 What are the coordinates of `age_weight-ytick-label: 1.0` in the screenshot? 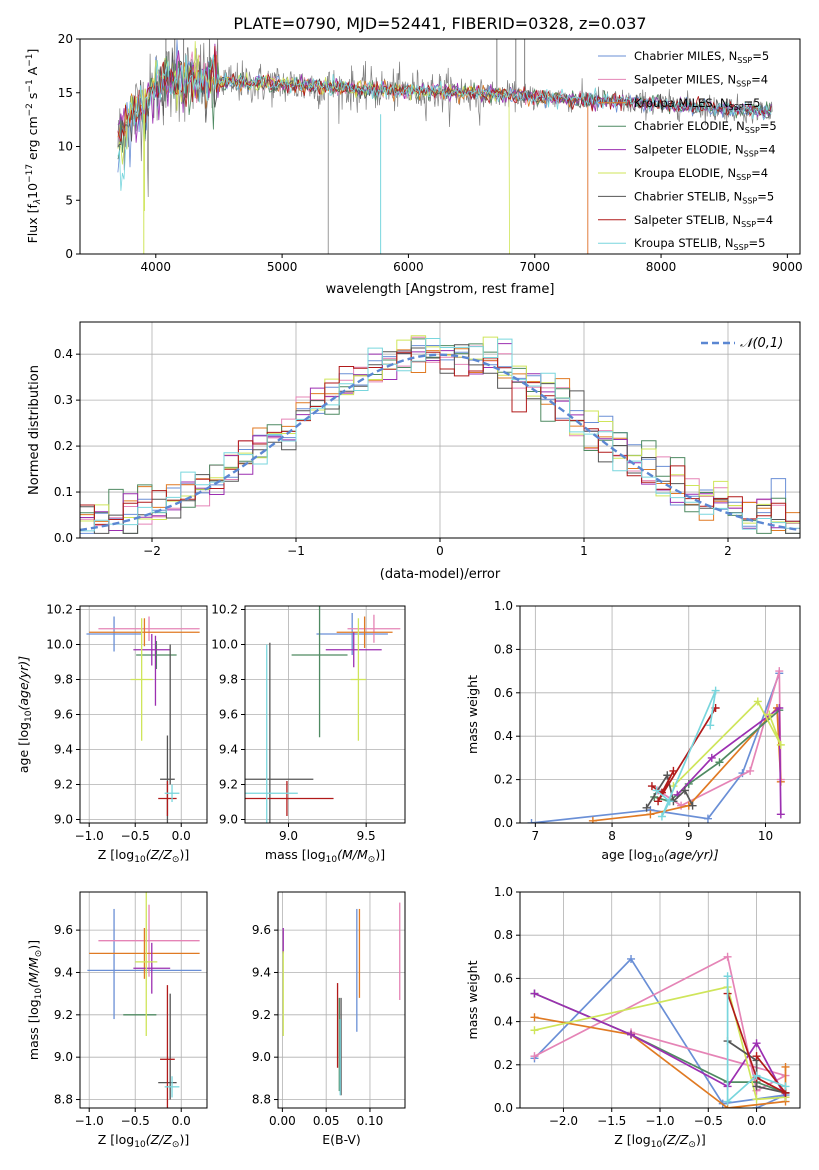 It's located at (503, 606).